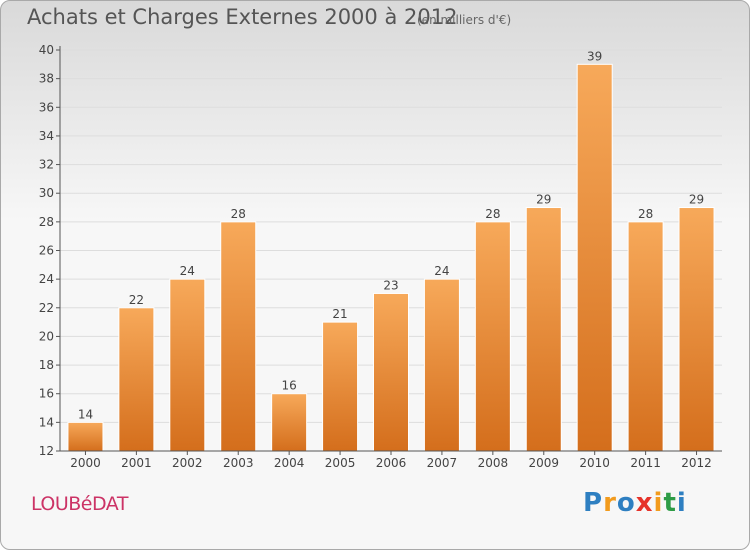 The height and width of the screenshot is (550, 750). Describe the element at coordinates (46, 165) in the screenshot. I see `y-tick-label: 32` at that location.